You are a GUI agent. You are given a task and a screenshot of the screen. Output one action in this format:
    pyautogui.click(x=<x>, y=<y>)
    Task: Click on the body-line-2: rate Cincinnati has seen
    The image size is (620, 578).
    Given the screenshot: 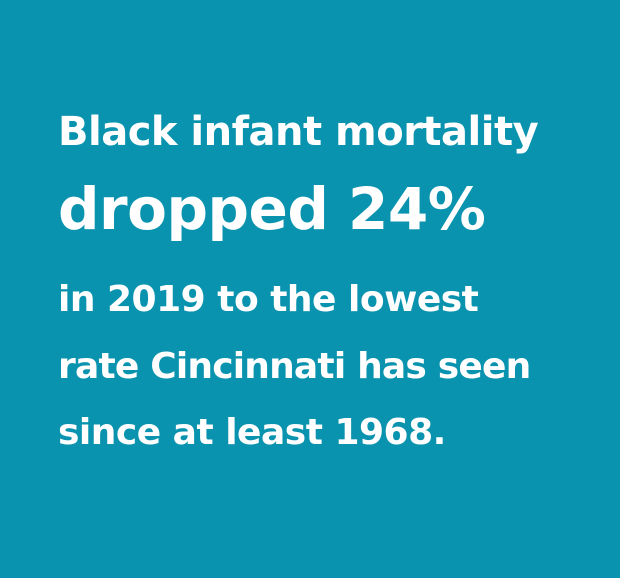 What is the action you would take?
    pyautogui.click(x=294, y=366)
    